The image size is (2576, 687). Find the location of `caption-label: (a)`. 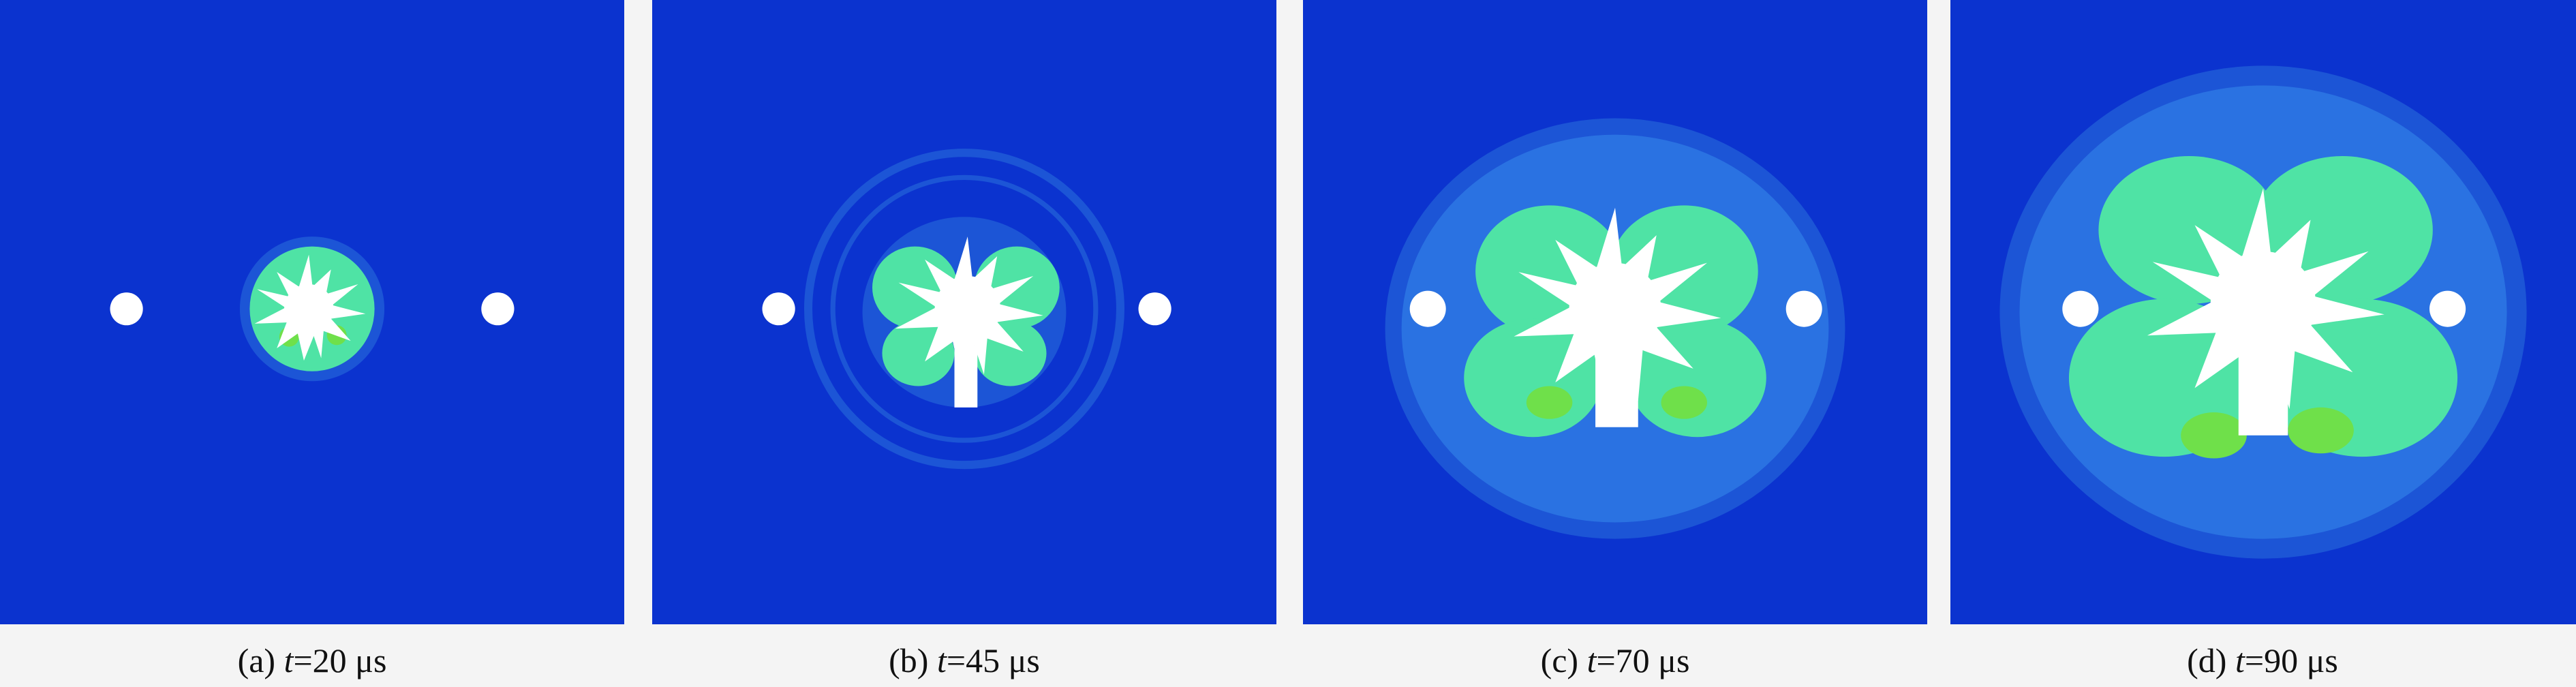

caption-label: (a) is located at coordinates (260, 661).